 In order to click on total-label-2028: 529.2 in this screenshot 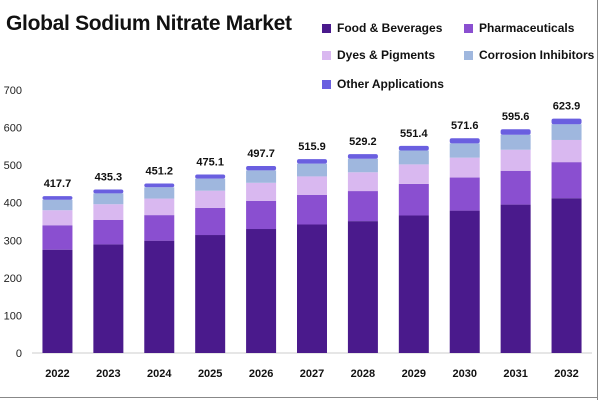, I will do `click(363, 142)`.